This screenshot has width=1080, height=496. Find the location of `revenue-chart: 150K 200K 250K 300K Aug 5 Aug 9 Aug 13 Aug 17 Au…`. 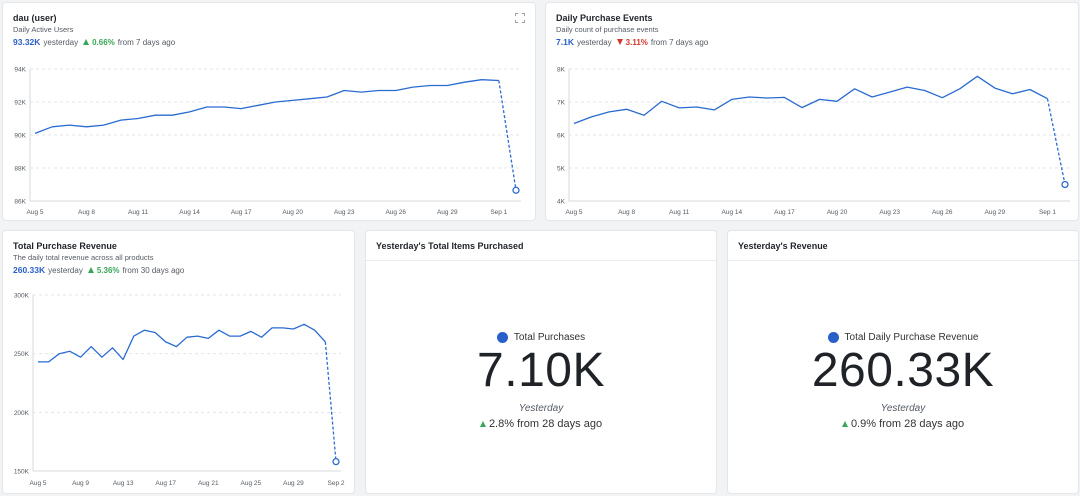

revenue-chart: 150K 200K 250K 300K Aug 5 Aug 9 Aug 13 Aug 17 Au… is located at coordinates (179, 390).